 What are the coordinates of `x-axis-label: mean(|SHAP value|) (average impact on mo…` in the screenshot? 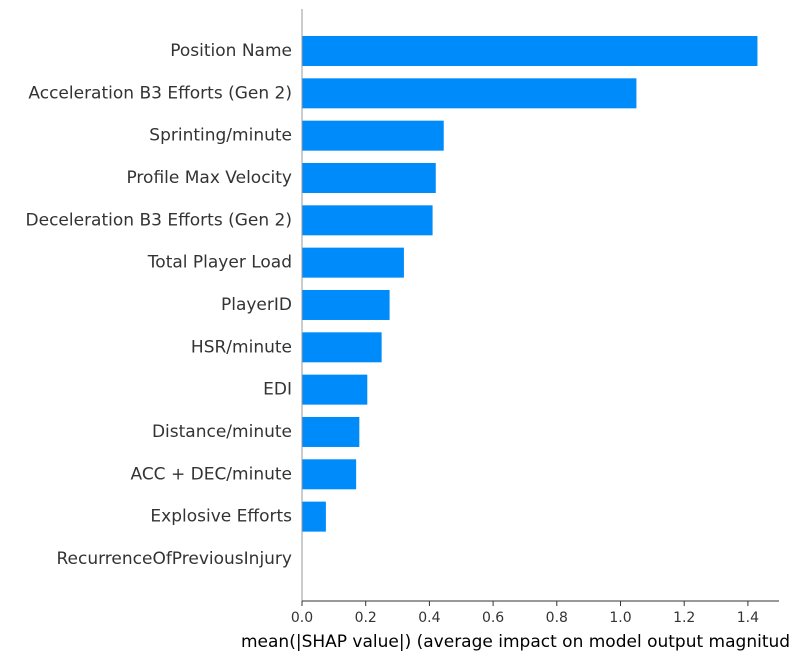 It's located at (515, 642).